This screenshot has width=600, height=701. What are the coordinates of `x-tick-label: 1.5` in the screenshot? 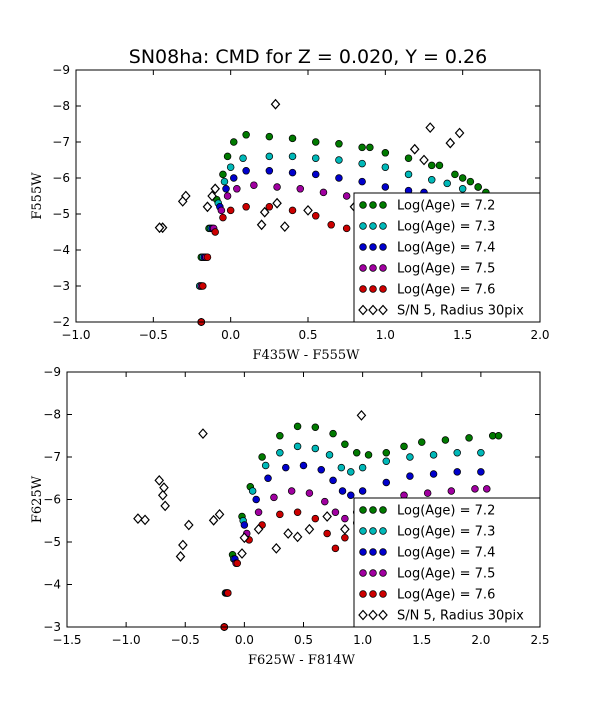 It's located at (421, 640).